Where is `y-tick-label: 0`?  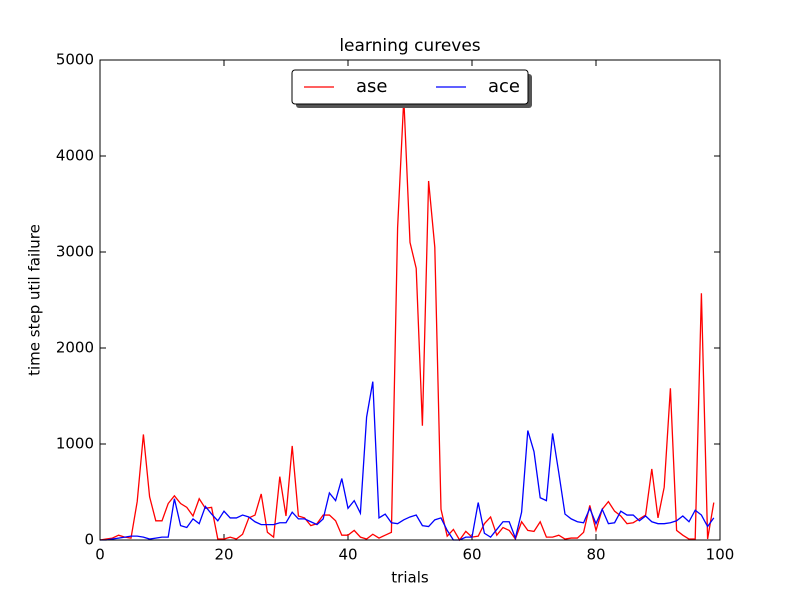 y-tick-label: 0 is located at coordinates (89, 540).